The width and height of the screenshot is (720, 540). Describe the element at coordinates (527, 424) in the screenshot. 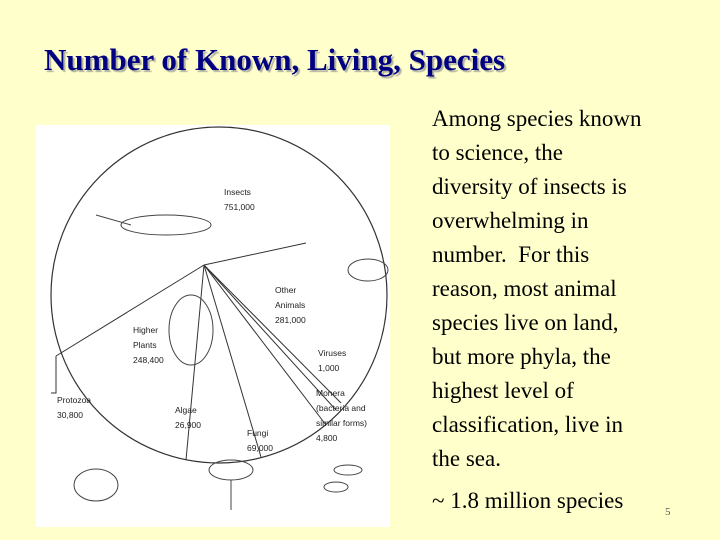

I see `body-line: classification, live in` at that location.